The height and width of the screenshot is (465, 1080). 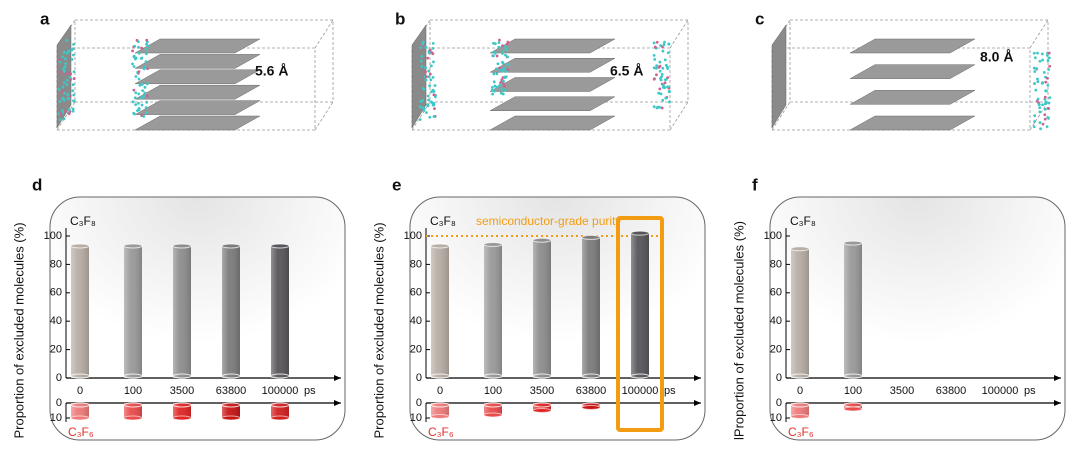 I want to click on box-edge, so click(x=66, y=116).